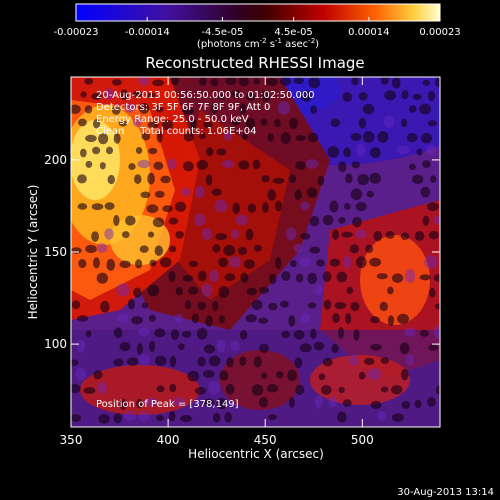 This screenshot has height=500, width=500. Describe the element at coordinates (445, 492) in the screenshot. I see `footer-timestamp: 30-Aug-2013 13:14` at that location.